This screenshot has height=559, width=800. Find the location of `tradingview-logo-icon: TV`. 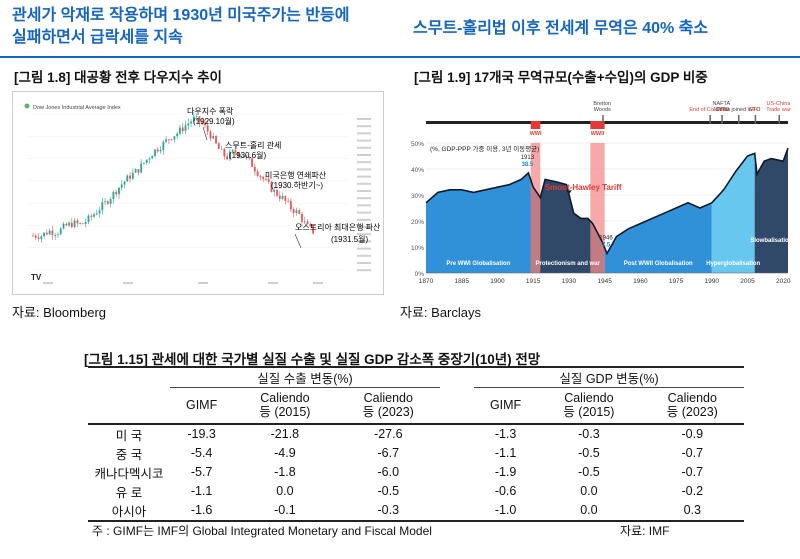

tradingview-logo-icon: TV is located at coordinates (36, 277).